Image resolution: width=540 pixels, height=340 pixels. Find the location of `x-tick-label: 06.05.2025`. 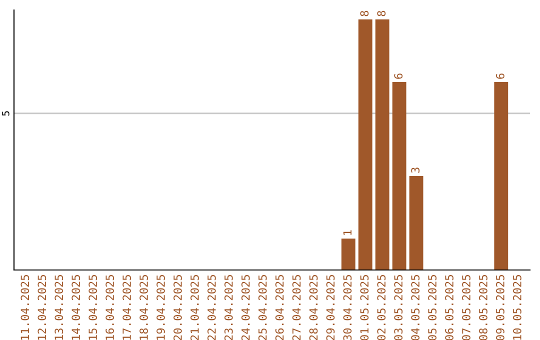

x-tick-label: 06.05.2025 is located at coordinates (449, 307).